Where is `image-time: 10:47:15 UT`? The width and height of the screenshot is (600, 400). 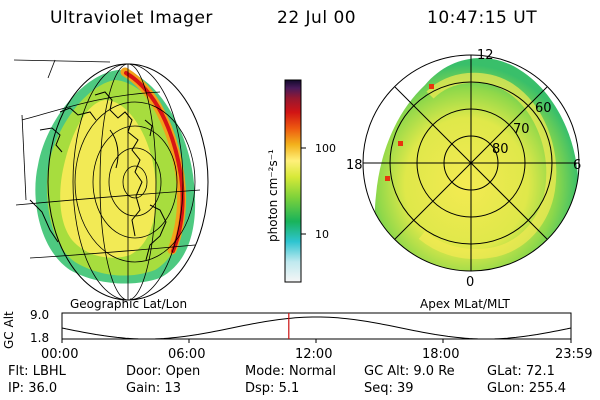
image-time: 10:47:15 UT is located at coordinates (482, 18).